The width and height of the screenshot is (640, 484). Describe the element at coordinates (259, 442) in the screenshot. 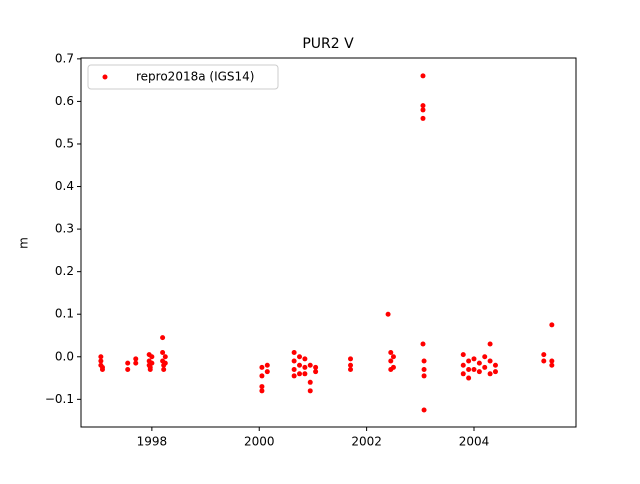

I see `x-tick-label: 2000` at that location.